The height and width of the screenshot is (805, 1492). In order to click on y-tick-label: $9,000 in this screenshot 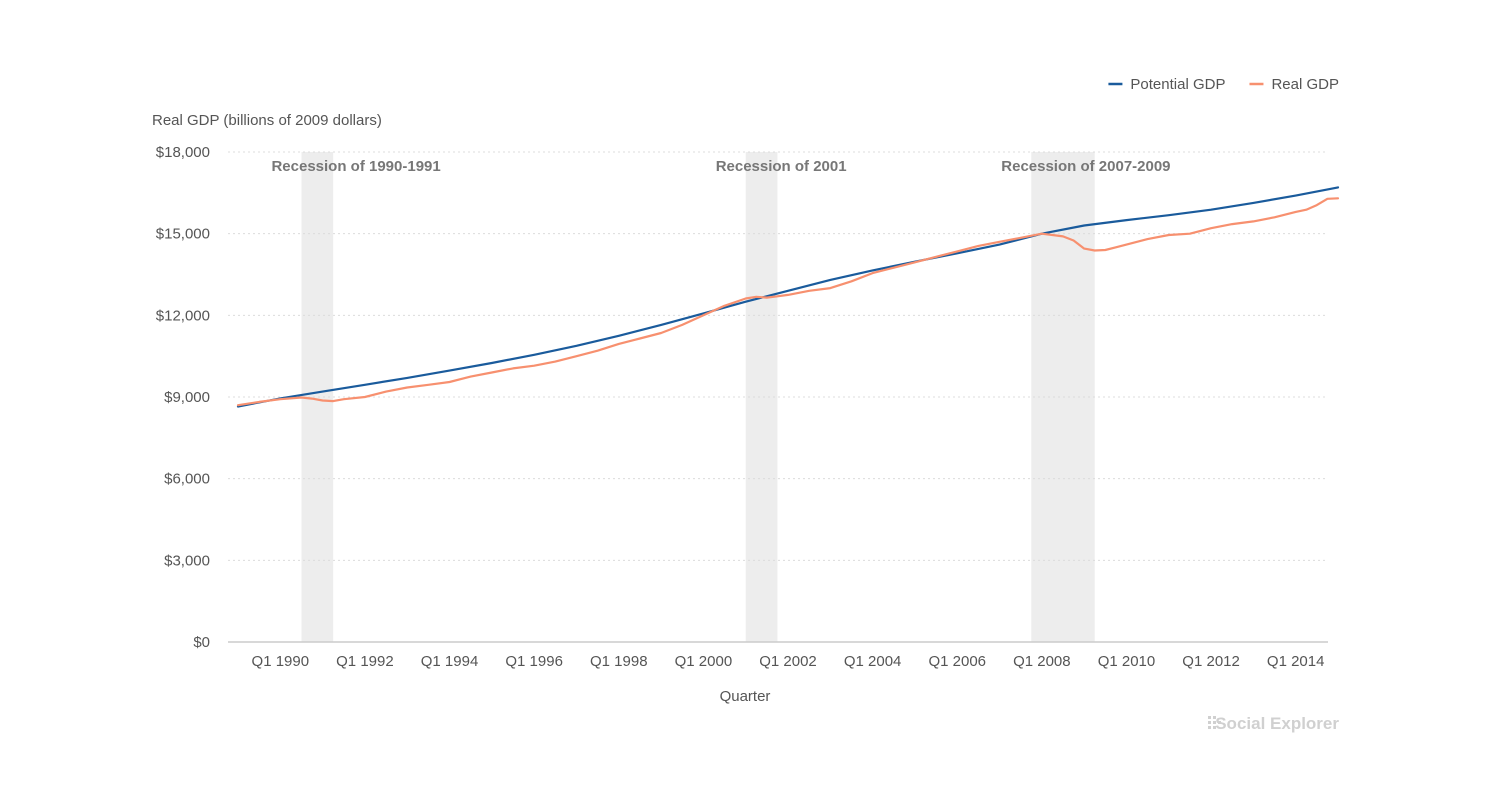, I will do `click(187, 397)`.